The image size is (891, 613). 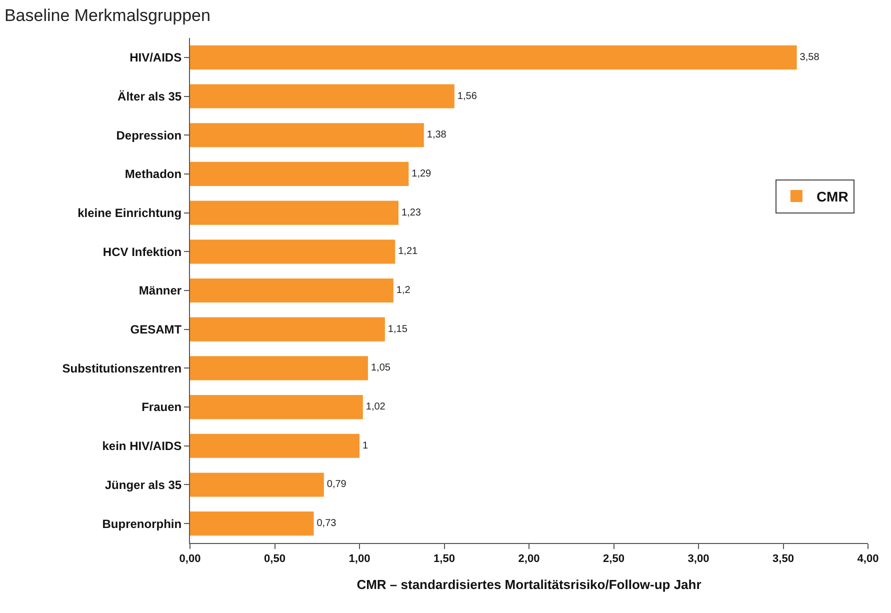 I want to click on data-label: 0,79, so click(x=336, y=484).